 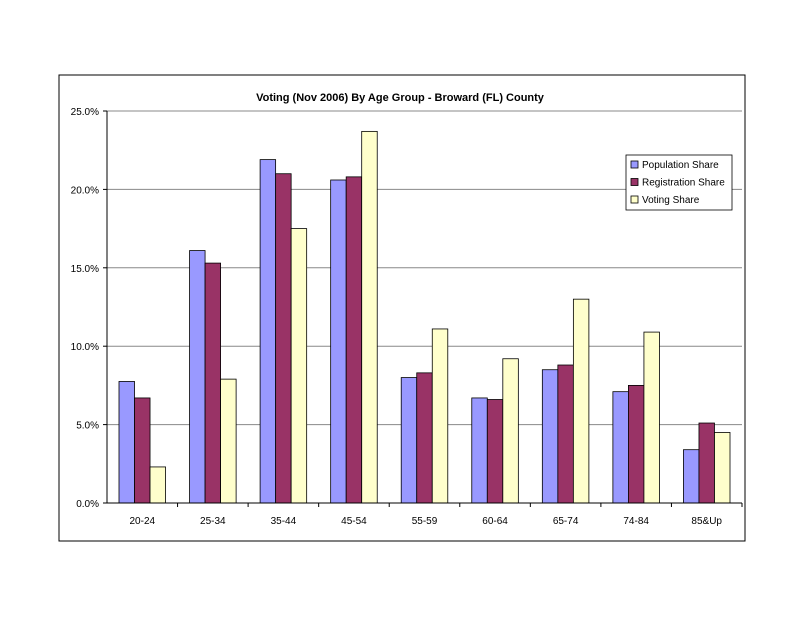 I want to click on y-tick-label: 15.0%, so click(x=85, y=269).